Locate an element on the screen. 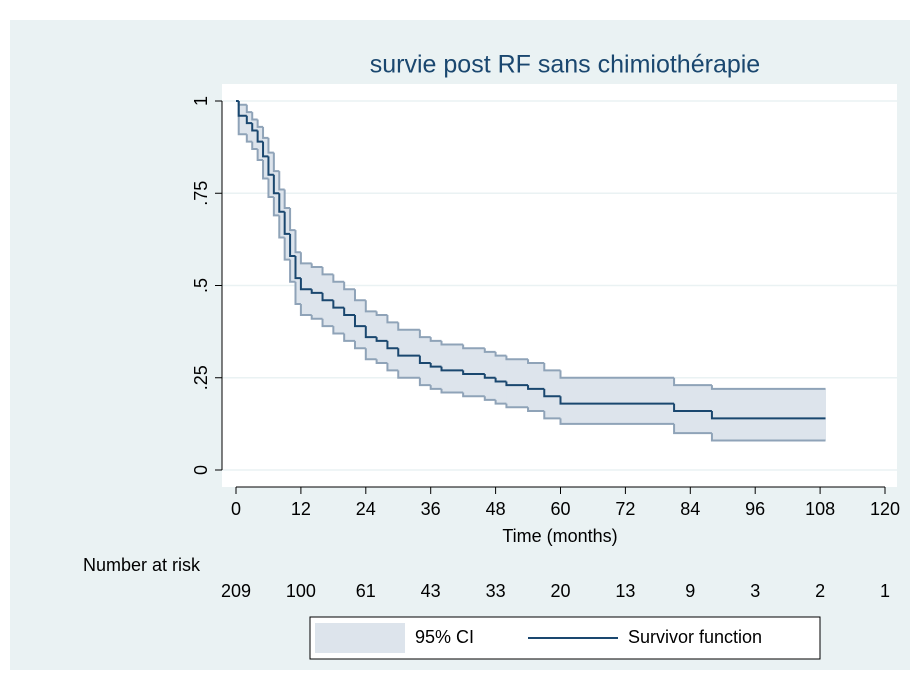 Image resolution: width=920 pixels, height=684 pixels. risk-count: 43 is located at coordinates (431, 591).